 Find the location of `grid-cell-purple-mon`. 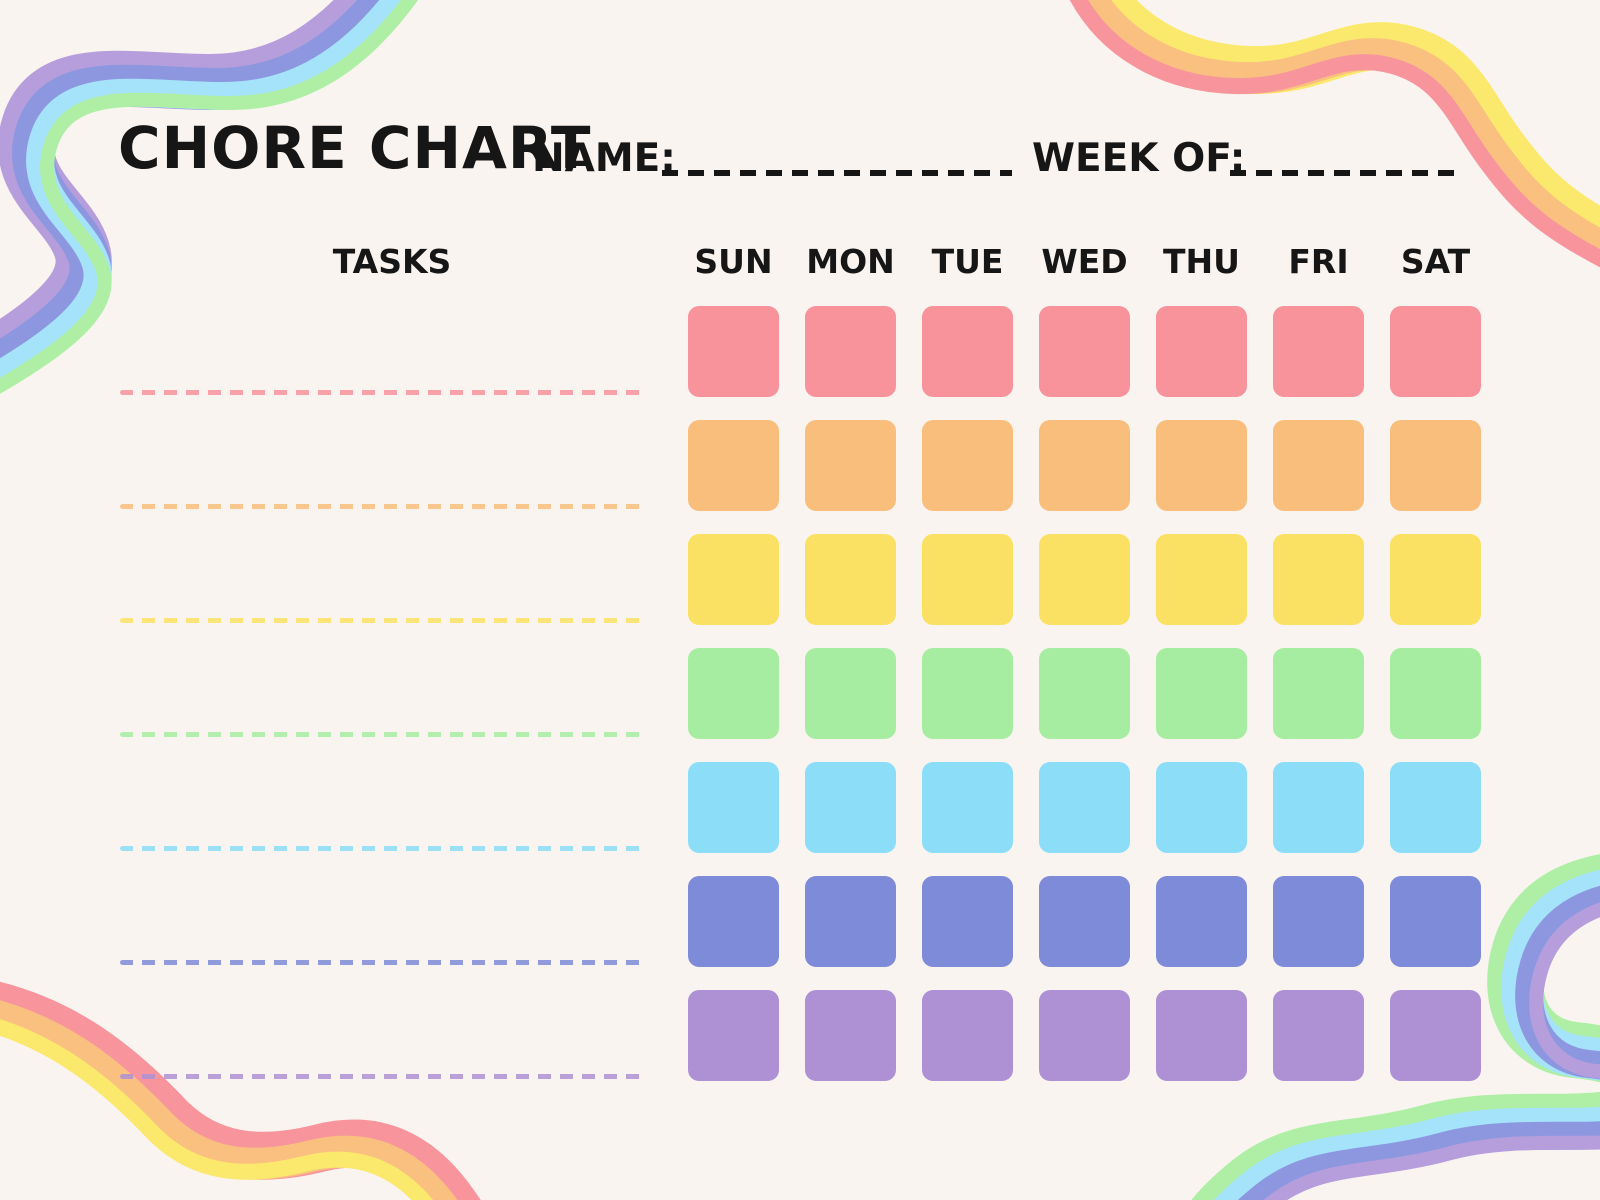

grid-cell-purple-mon is located at coordinates (850, 1035).